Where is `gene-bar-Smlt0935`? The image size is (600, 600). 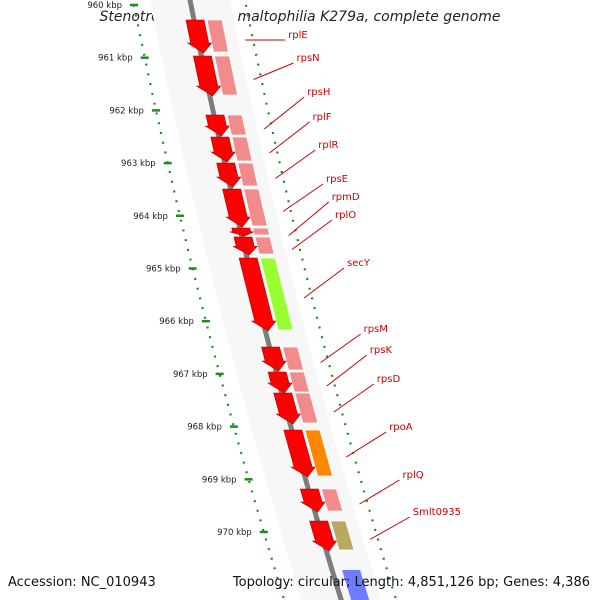
gene-bar-Smlt0935 is located at coordinates (342, 535).